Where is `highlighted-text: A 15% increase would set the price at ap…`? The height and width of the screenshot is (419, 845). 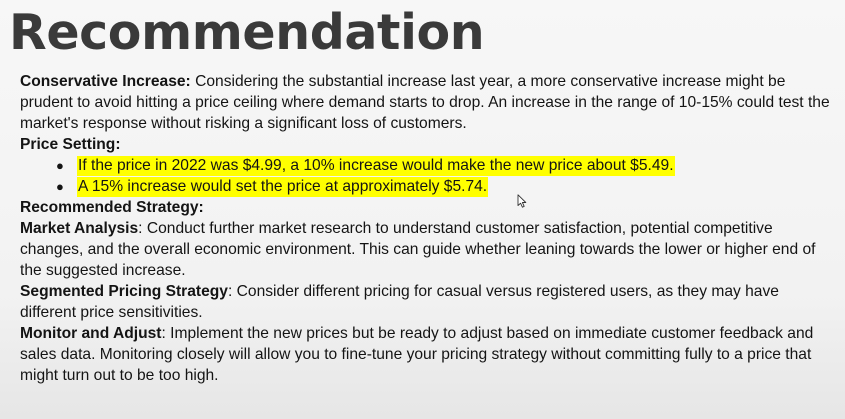 highlighted-text: A 15% increase would set the price at ap… is located at coordinates (283, 187).